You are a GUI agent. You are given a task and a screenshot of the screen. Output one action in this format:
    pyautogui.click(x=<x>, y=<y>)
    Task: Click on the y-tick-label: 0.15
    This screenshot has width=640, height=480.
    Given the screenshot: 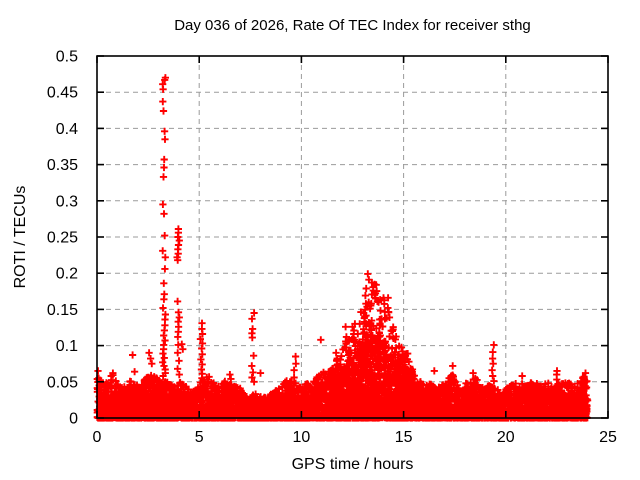 What is the action you would take?
    pyautogui.click(x=62, y=310)
    